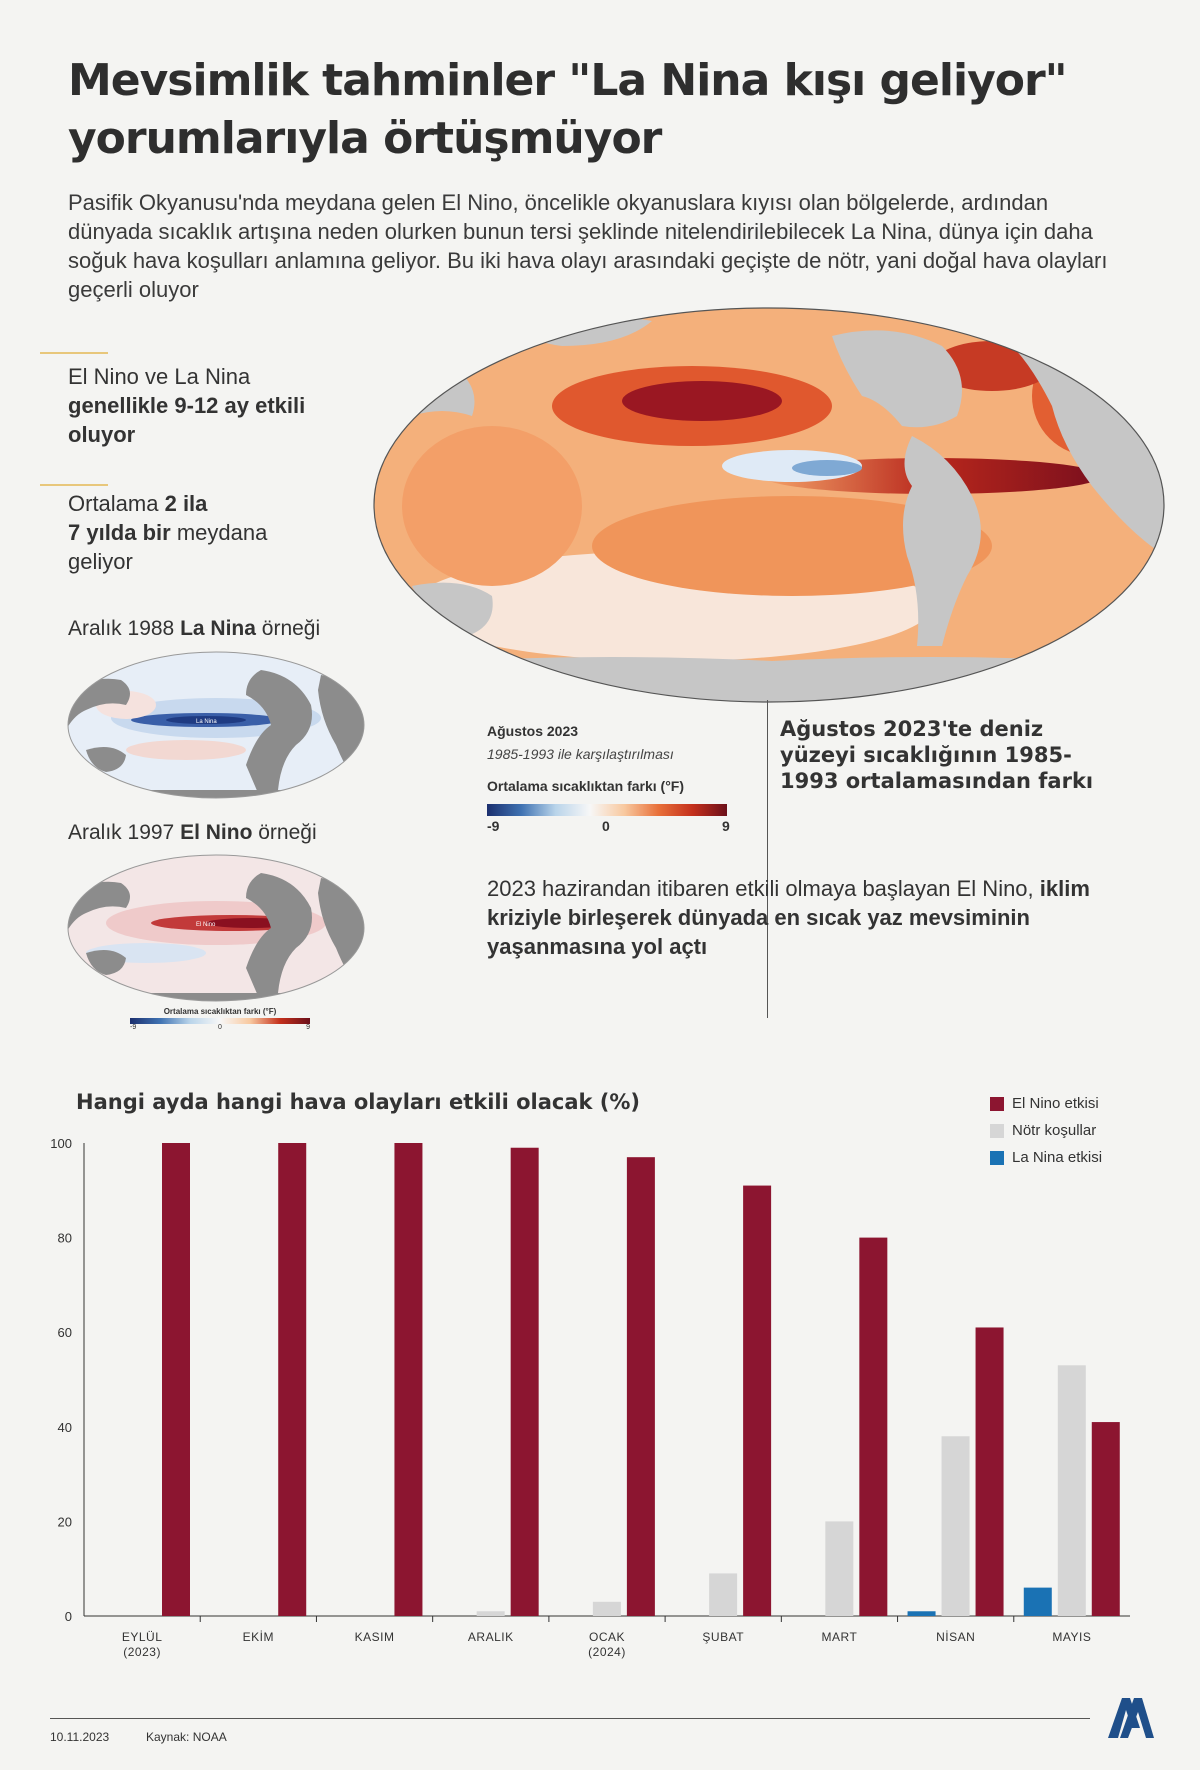 The width and height of the screenshot is (1200, 1770). I want to click on map-scale-mid: 0, so click(606, 826).